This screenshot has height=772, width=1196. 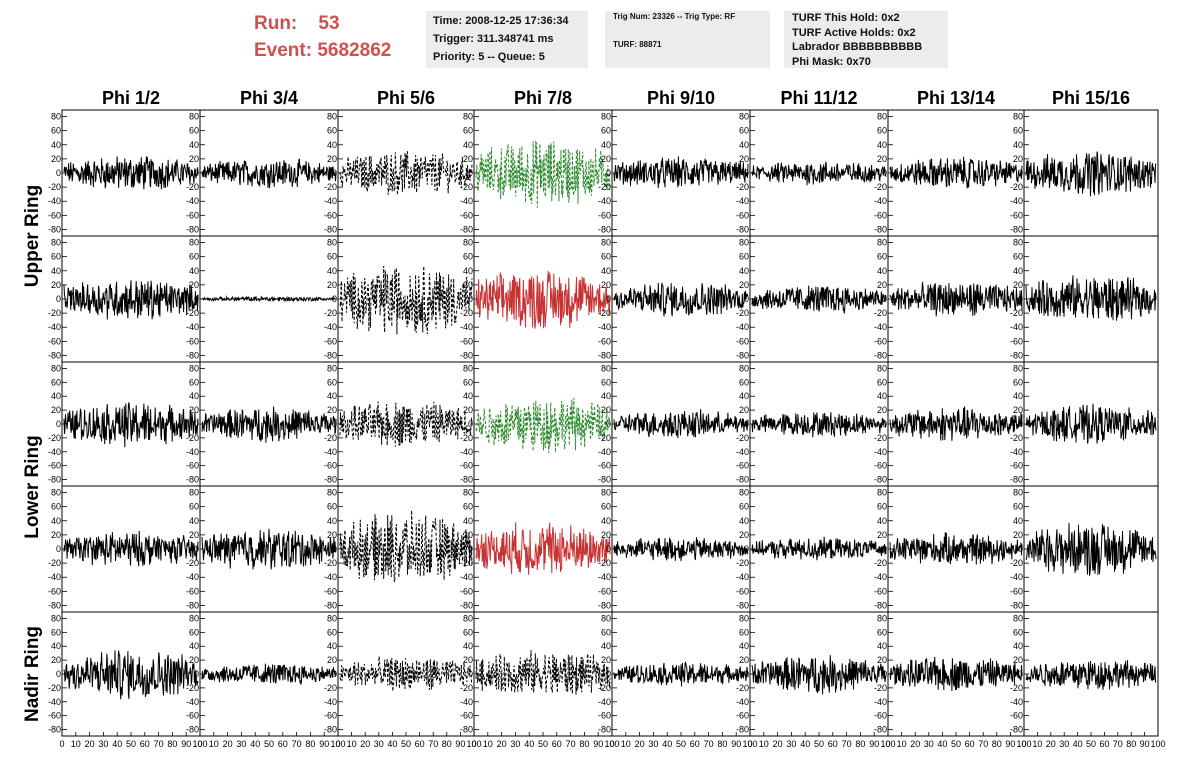 What do you see at coordinates (854, 32) in the screenshot?
I see `turf-active-holds-line: TURF Active Holds: 0x2` at bounding box center [854, 32].